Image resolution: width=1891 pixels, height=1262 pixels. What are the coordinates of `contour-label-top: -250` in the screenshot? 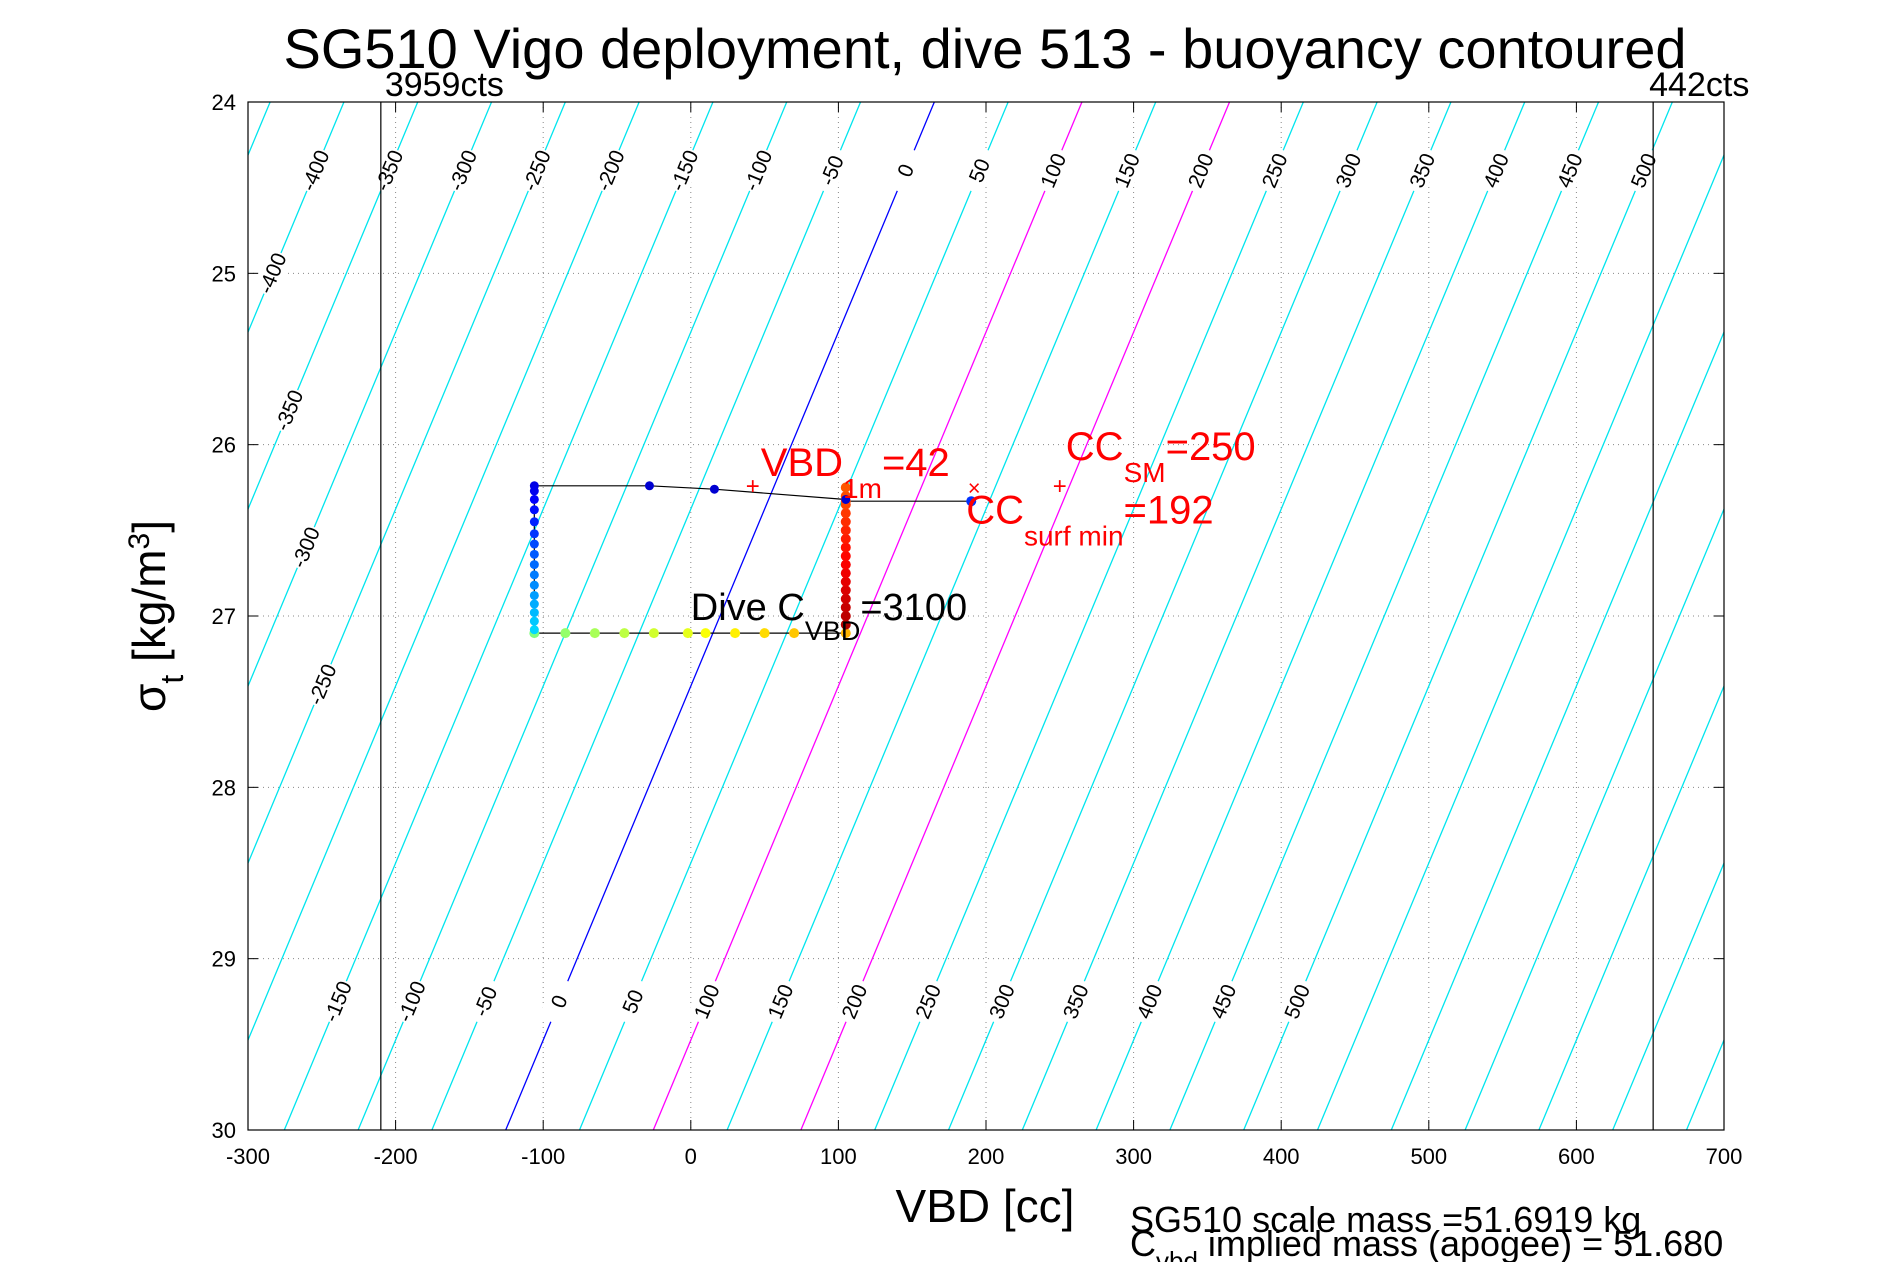 It's located at (537, 171).